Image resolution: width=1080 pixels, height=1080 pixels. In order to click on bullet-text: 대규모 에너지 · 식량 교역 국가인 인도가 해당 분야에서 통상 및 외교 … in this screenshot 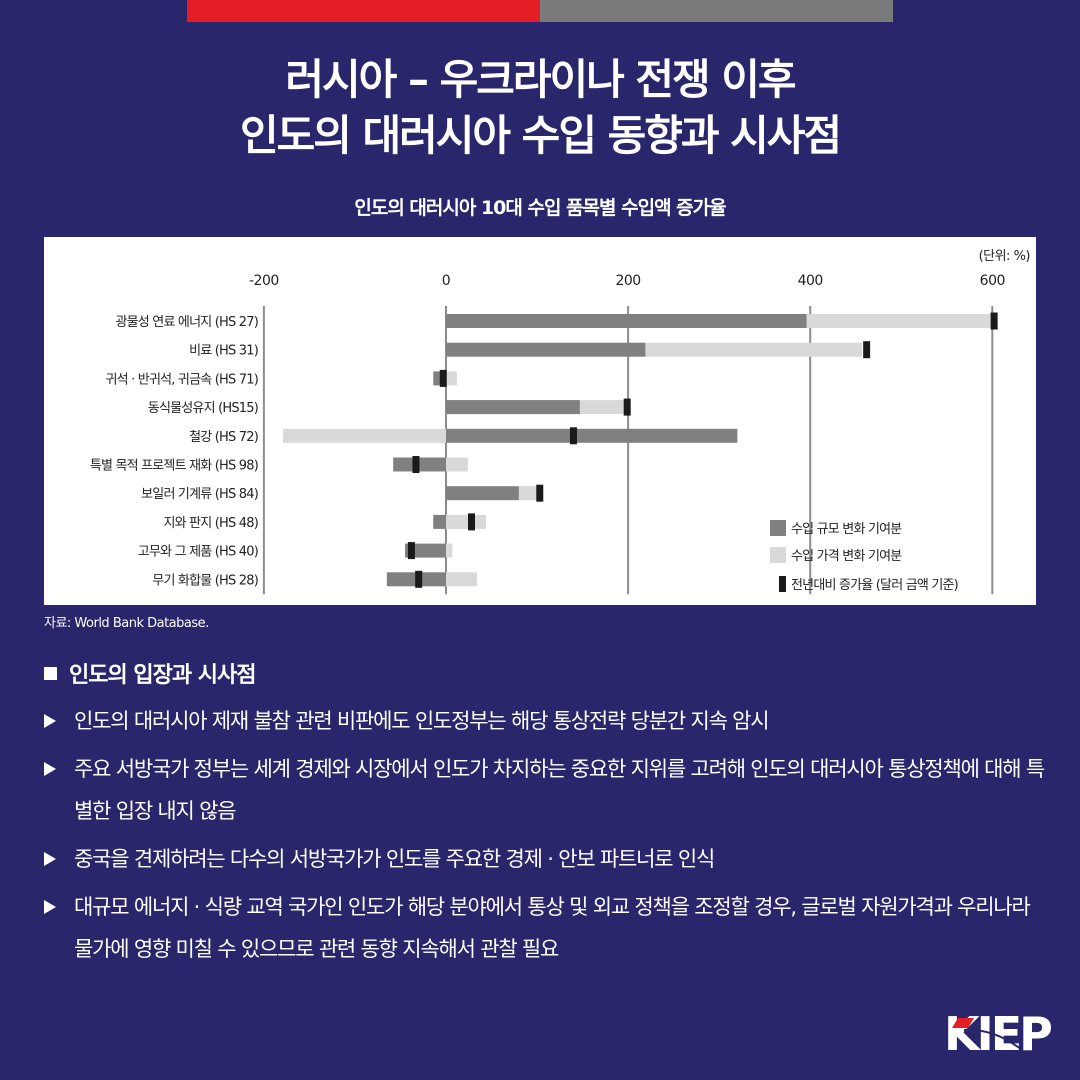, I will do `click(552, 928)`.